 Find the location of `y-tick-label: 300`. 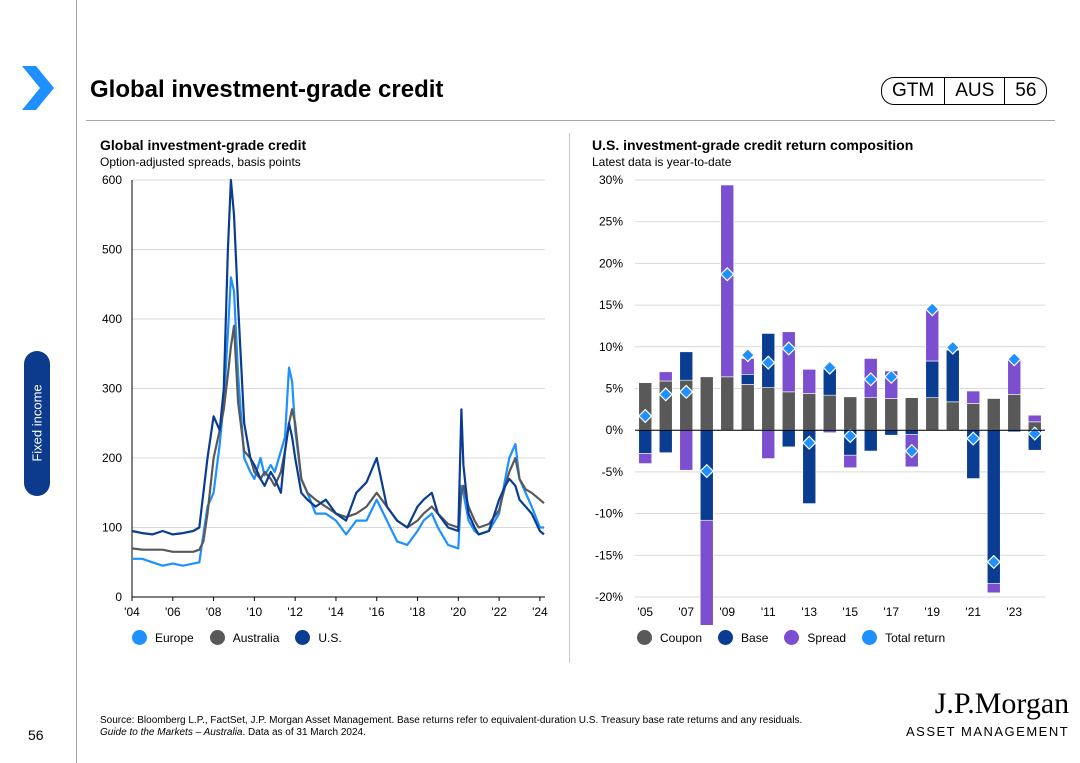

y-tick-label: 300 is located at coordinates (112, 389).